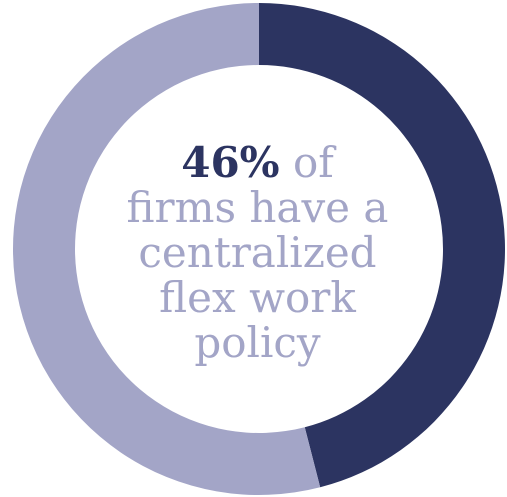 The height and width of the screenshot is (497, 507). I want to click on center-line-1-rest: of, so click(313, 162).